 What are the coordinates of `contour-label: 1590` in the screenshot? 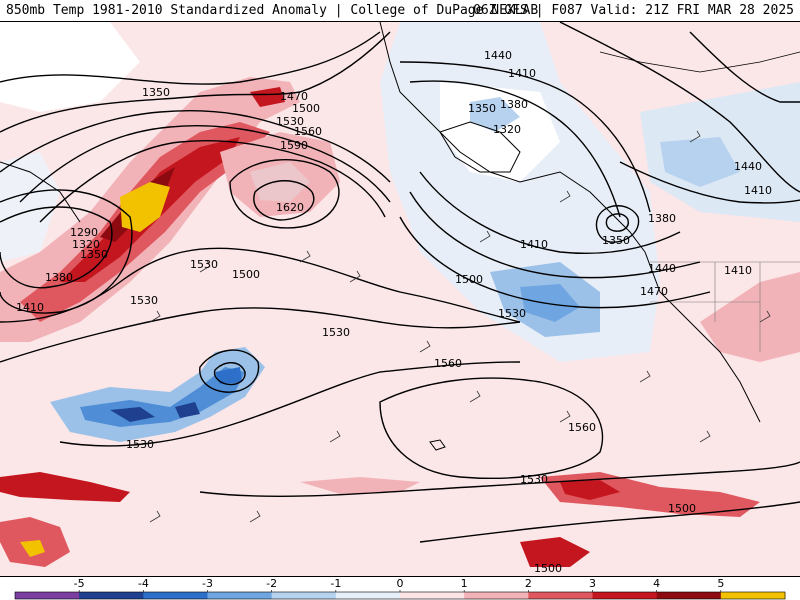 It's located at (294, 145).